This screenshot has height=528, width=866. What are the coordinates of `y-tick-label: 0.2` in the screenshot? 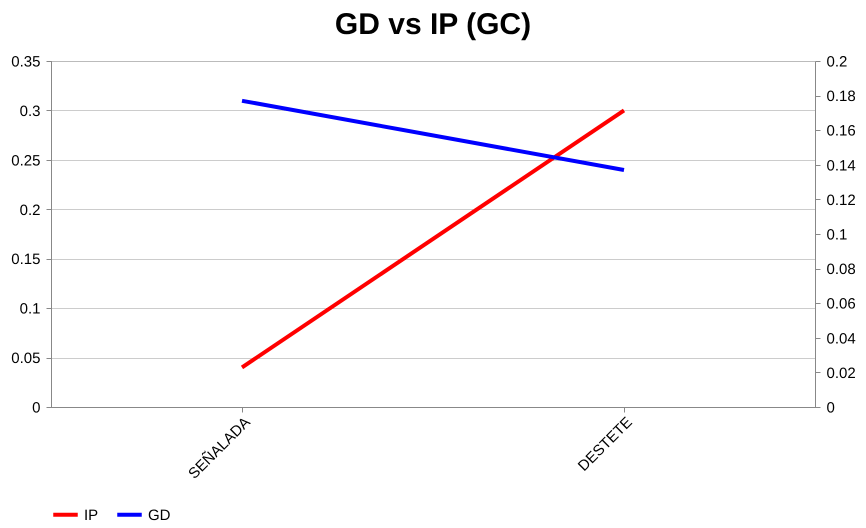 It's located at (30, 210).